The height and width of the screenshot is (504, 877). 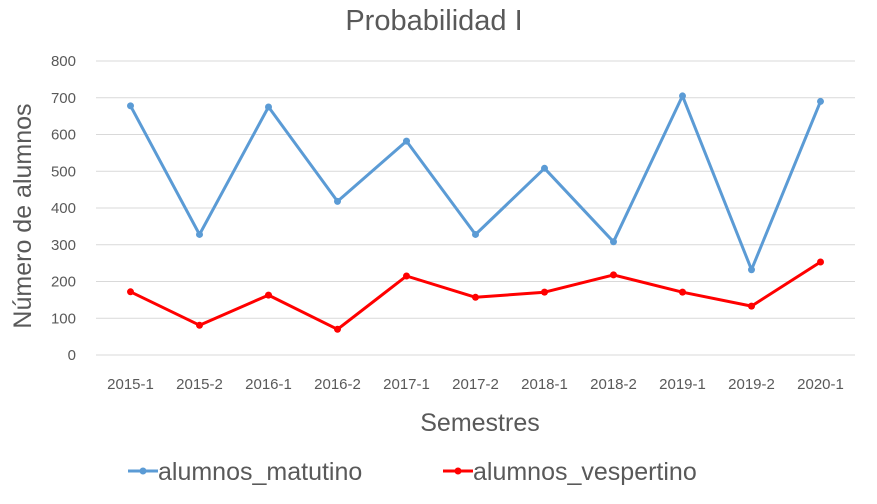 I want to click on x-tick-label: 2017-2, so click(x=475, y=384).